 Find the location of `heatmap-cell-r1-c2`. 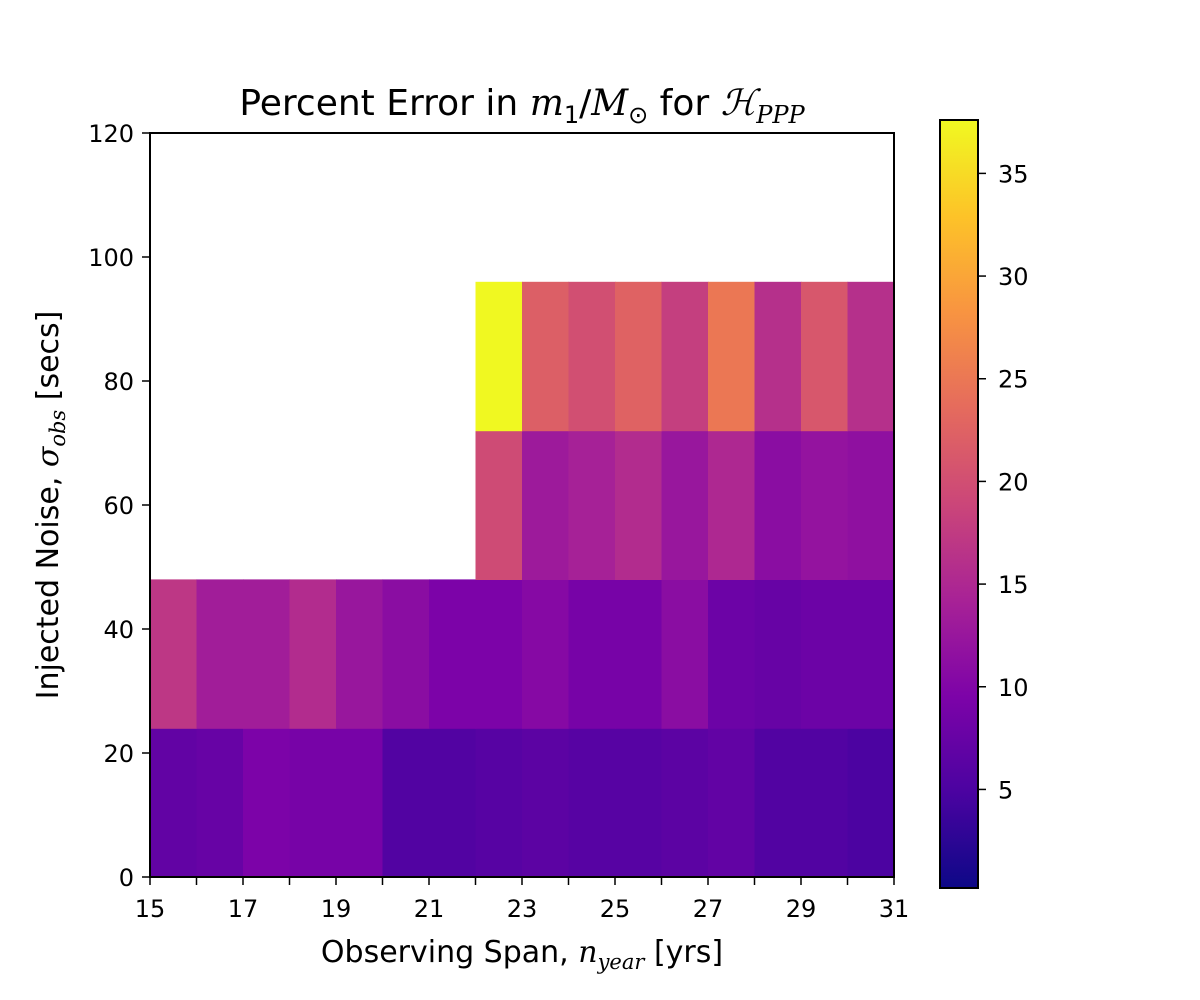

heatmap-cell-r1-c2 is located at coordinates (267, 654).